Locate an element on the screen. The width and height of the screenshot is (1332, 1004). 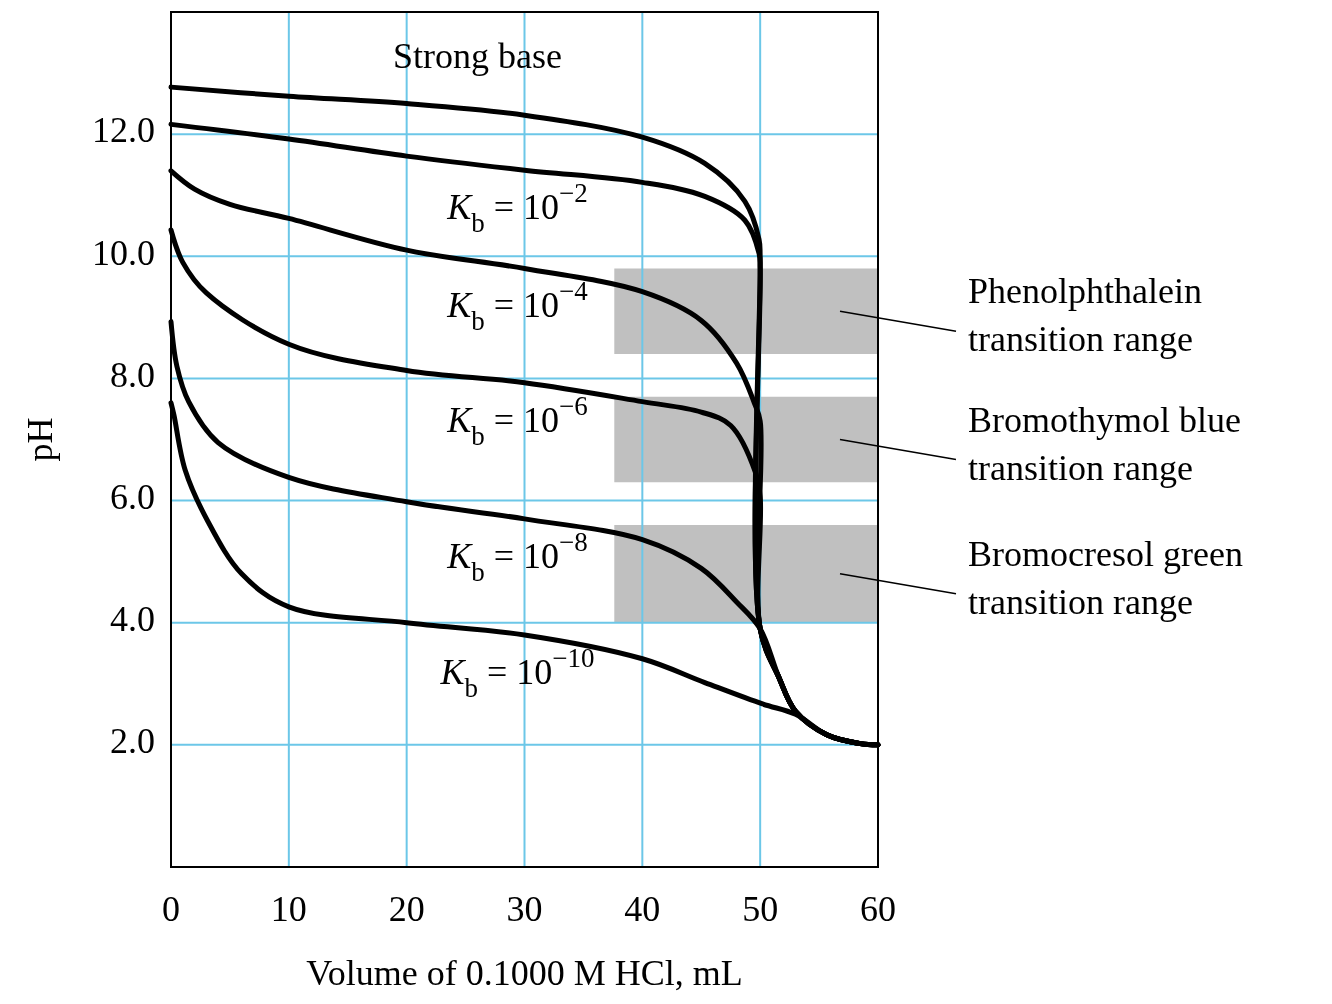
series-label: K$_{b}$ = 10$^{−8}$ is located at coordinates (517, 557).